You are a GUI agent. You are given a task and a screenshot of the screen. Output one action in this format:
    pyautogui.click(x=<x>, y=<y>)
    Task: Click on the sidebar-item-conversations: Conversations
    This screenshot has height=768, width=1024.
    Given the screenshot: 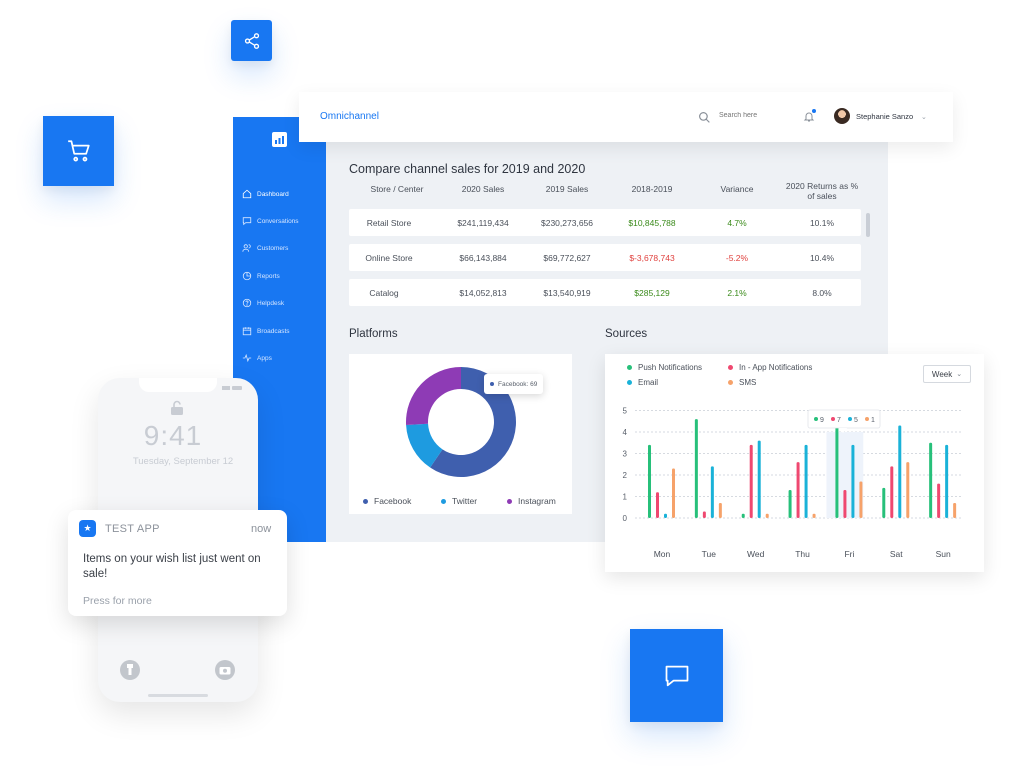 What is the action you would take?
    pyautogui.click(x=270, y=221)
    